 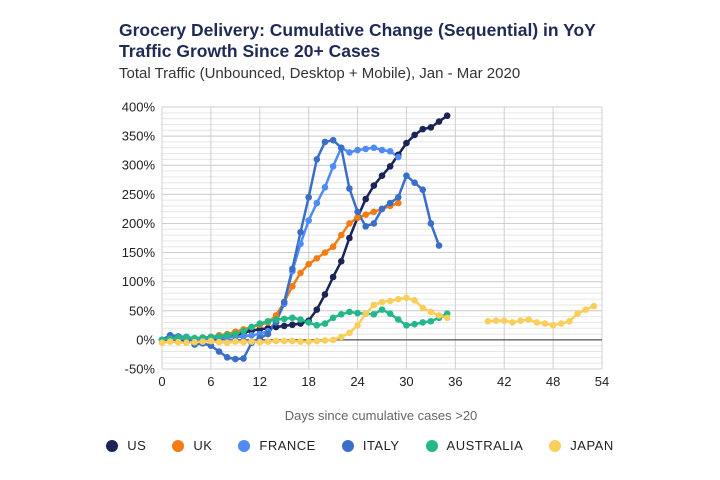 I want to click on chart-legend: US UK FRANCE ITALY AUSTRALIA JAPAN, so click(x=360, y=445).